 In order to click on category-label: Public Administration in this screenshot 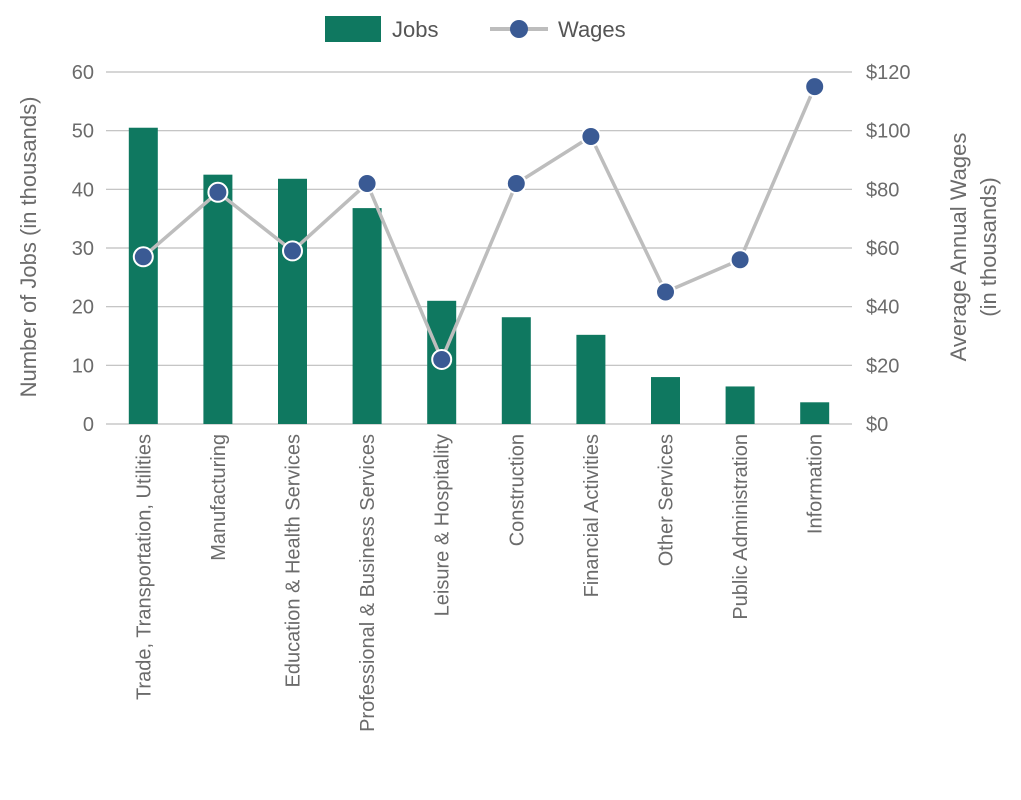, I will do `click(741, 527)`.